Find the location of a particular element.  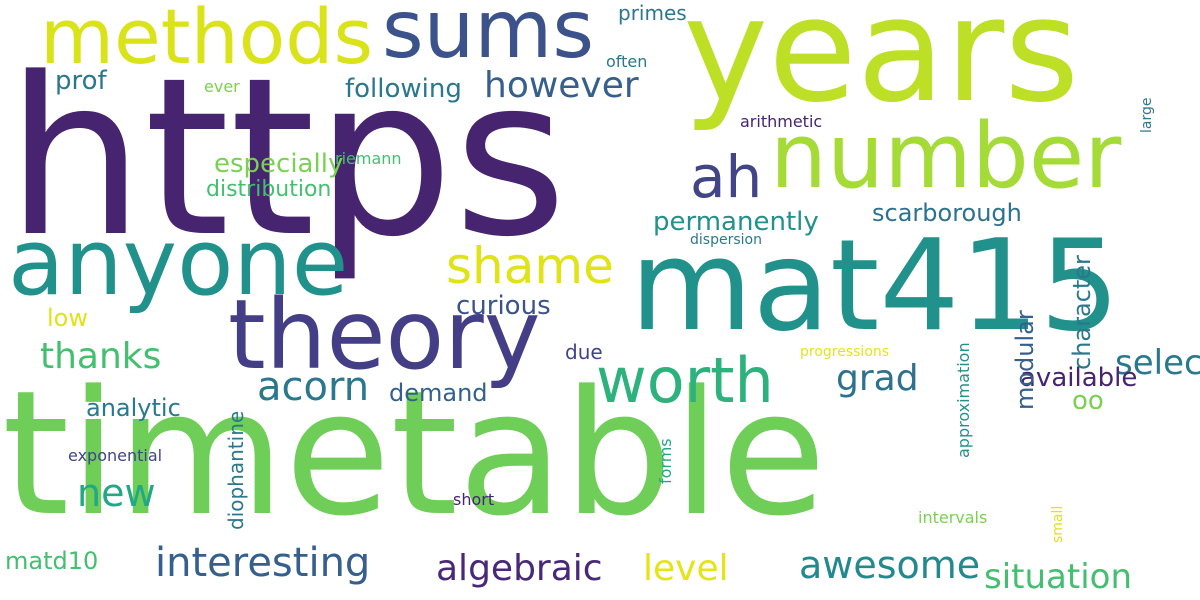

word-grad: grad is located at coordinates (877, 378).